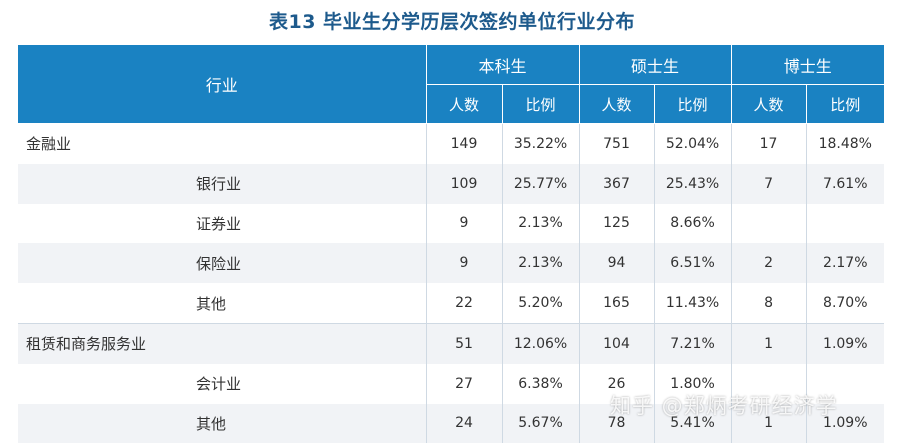 The width and height of the screenshot is (904, 445). I want to click on cell-undergrad-count: 22, so click(464, 303).